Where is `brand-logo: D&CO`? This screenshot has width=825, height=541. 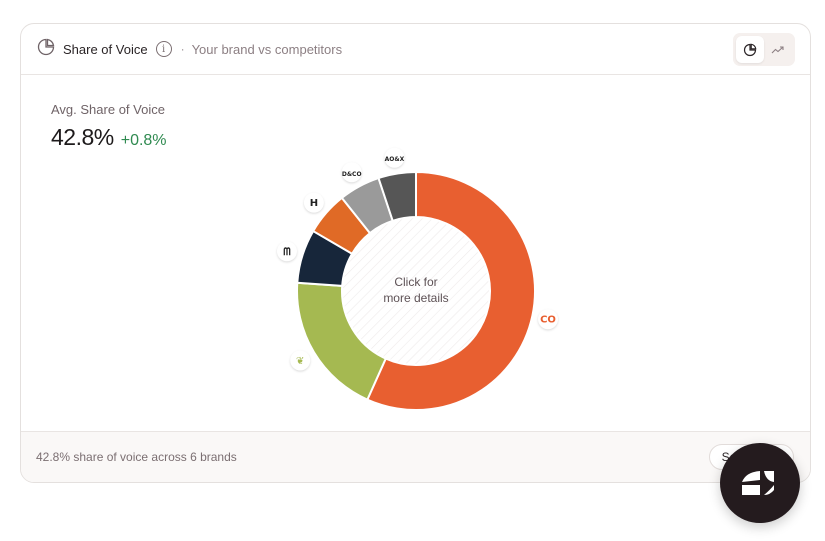 brand-logo: D&CO is located at coordinates (352, 174).